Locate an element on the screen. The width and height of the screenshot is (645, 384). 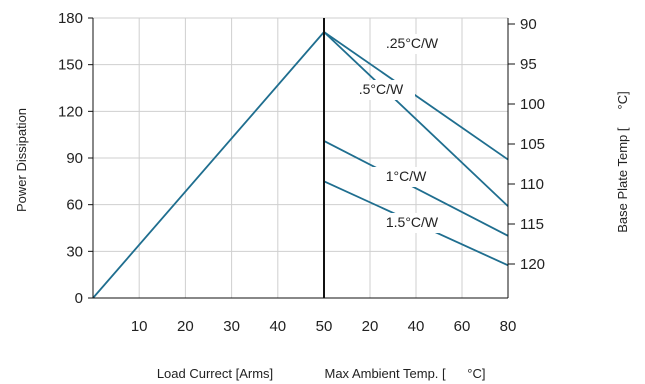
x-axis-title-right: Max Ambient Temp. [ °C] is located at coordinates (404, 373).